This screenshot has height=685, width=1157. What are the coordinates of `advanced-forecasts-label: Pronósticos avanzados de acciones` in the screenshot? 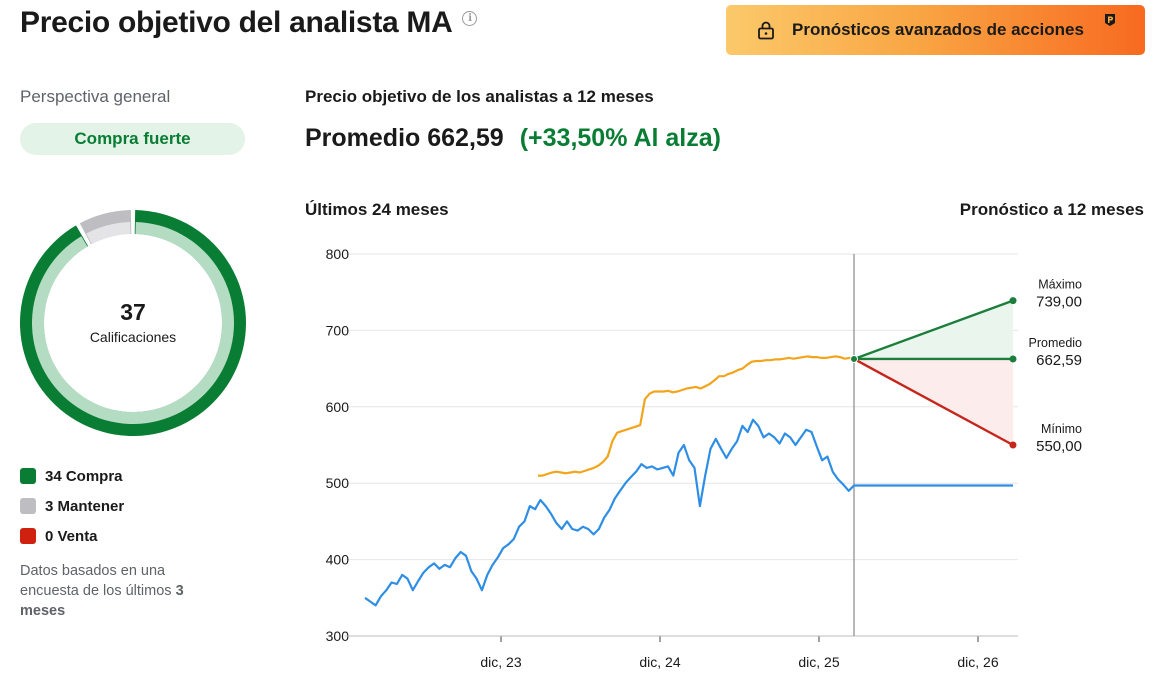 It's located at (938, 29).